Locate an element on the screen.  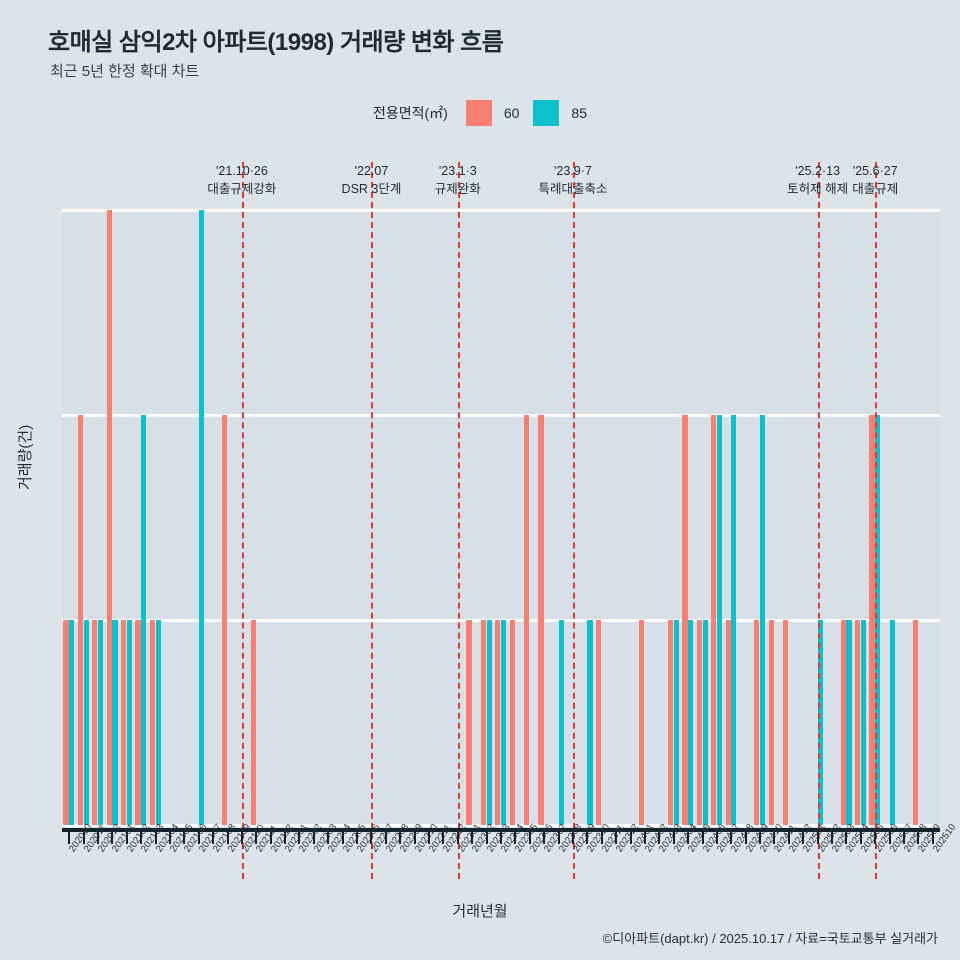
event-date: '25.2·13 is located at coordinates (818, 171).